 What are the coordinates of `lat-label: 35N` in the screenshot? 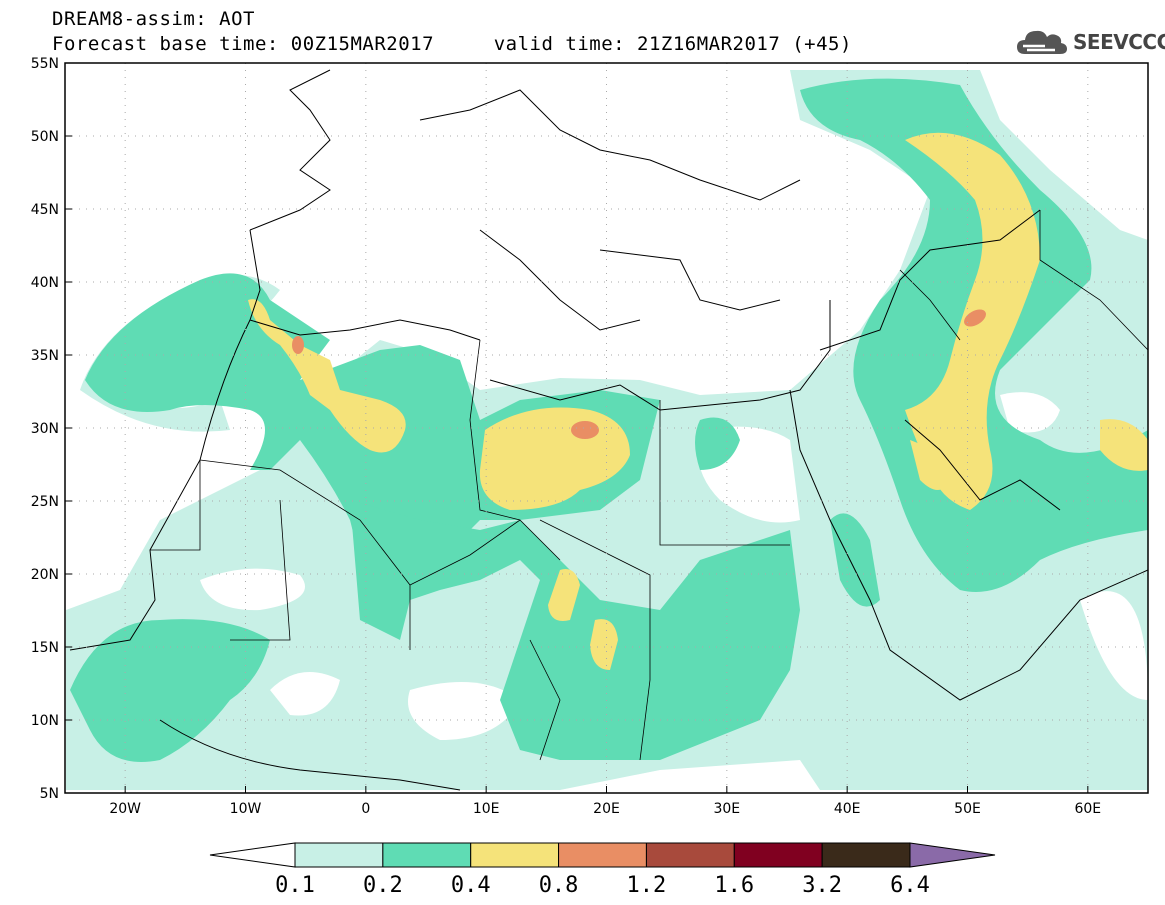 It's located at (45, 356).